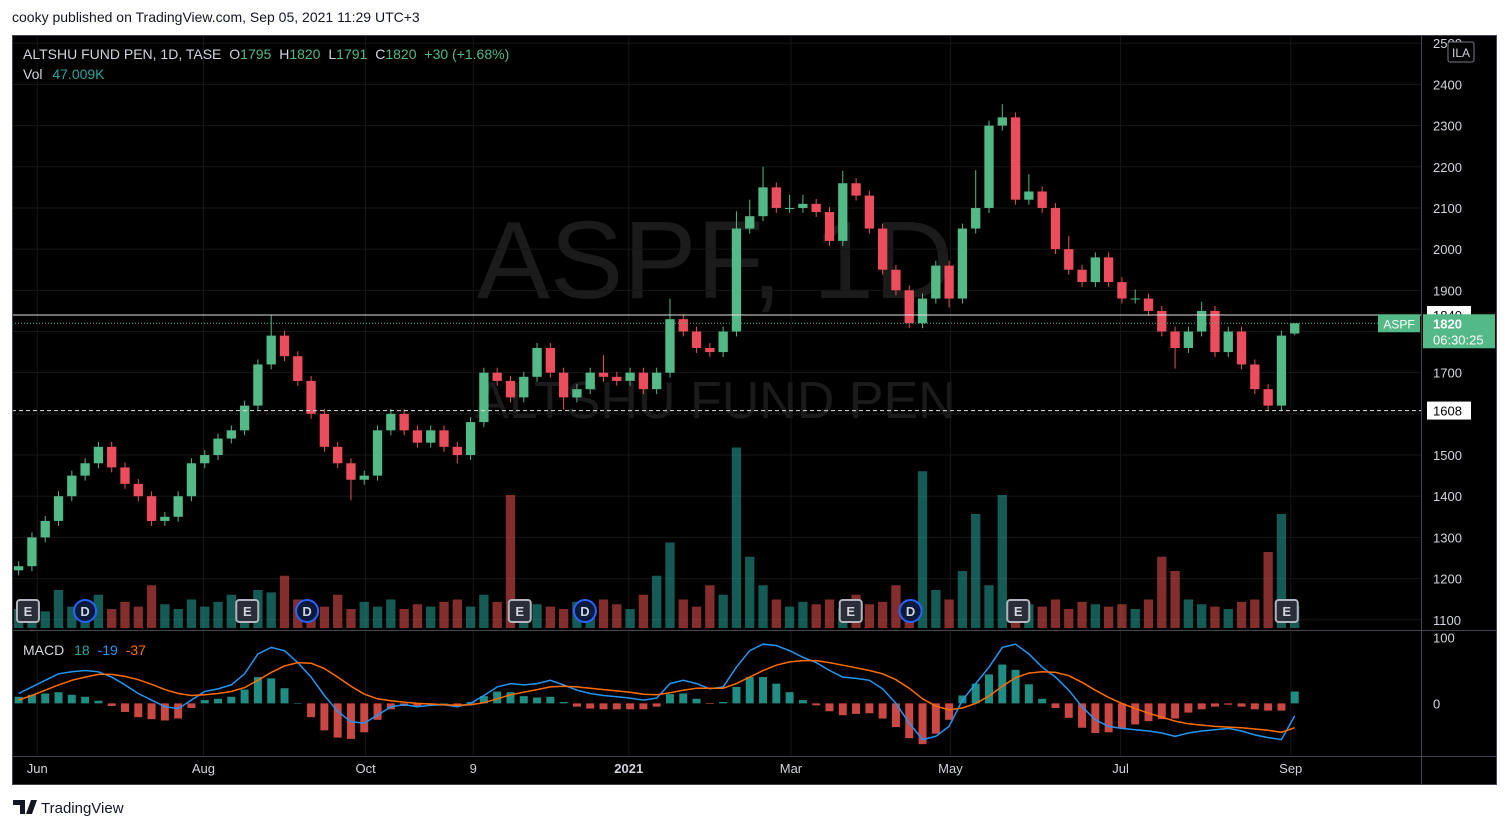  I want to click on currency-label: ILA, so click(1461, 53).